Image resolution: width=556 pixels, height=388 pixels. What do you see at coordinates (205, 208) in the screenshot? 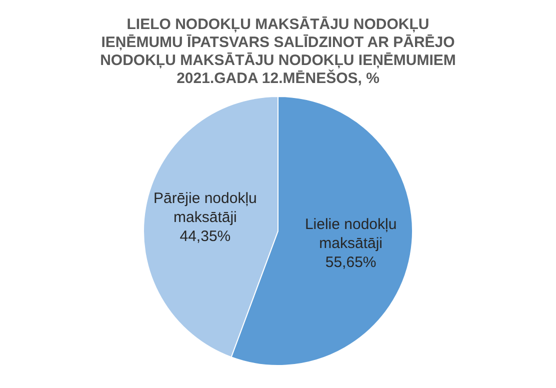
I see `slice-label: Pārējie nodokļu maksātāji` at bounding box center [205, 208].